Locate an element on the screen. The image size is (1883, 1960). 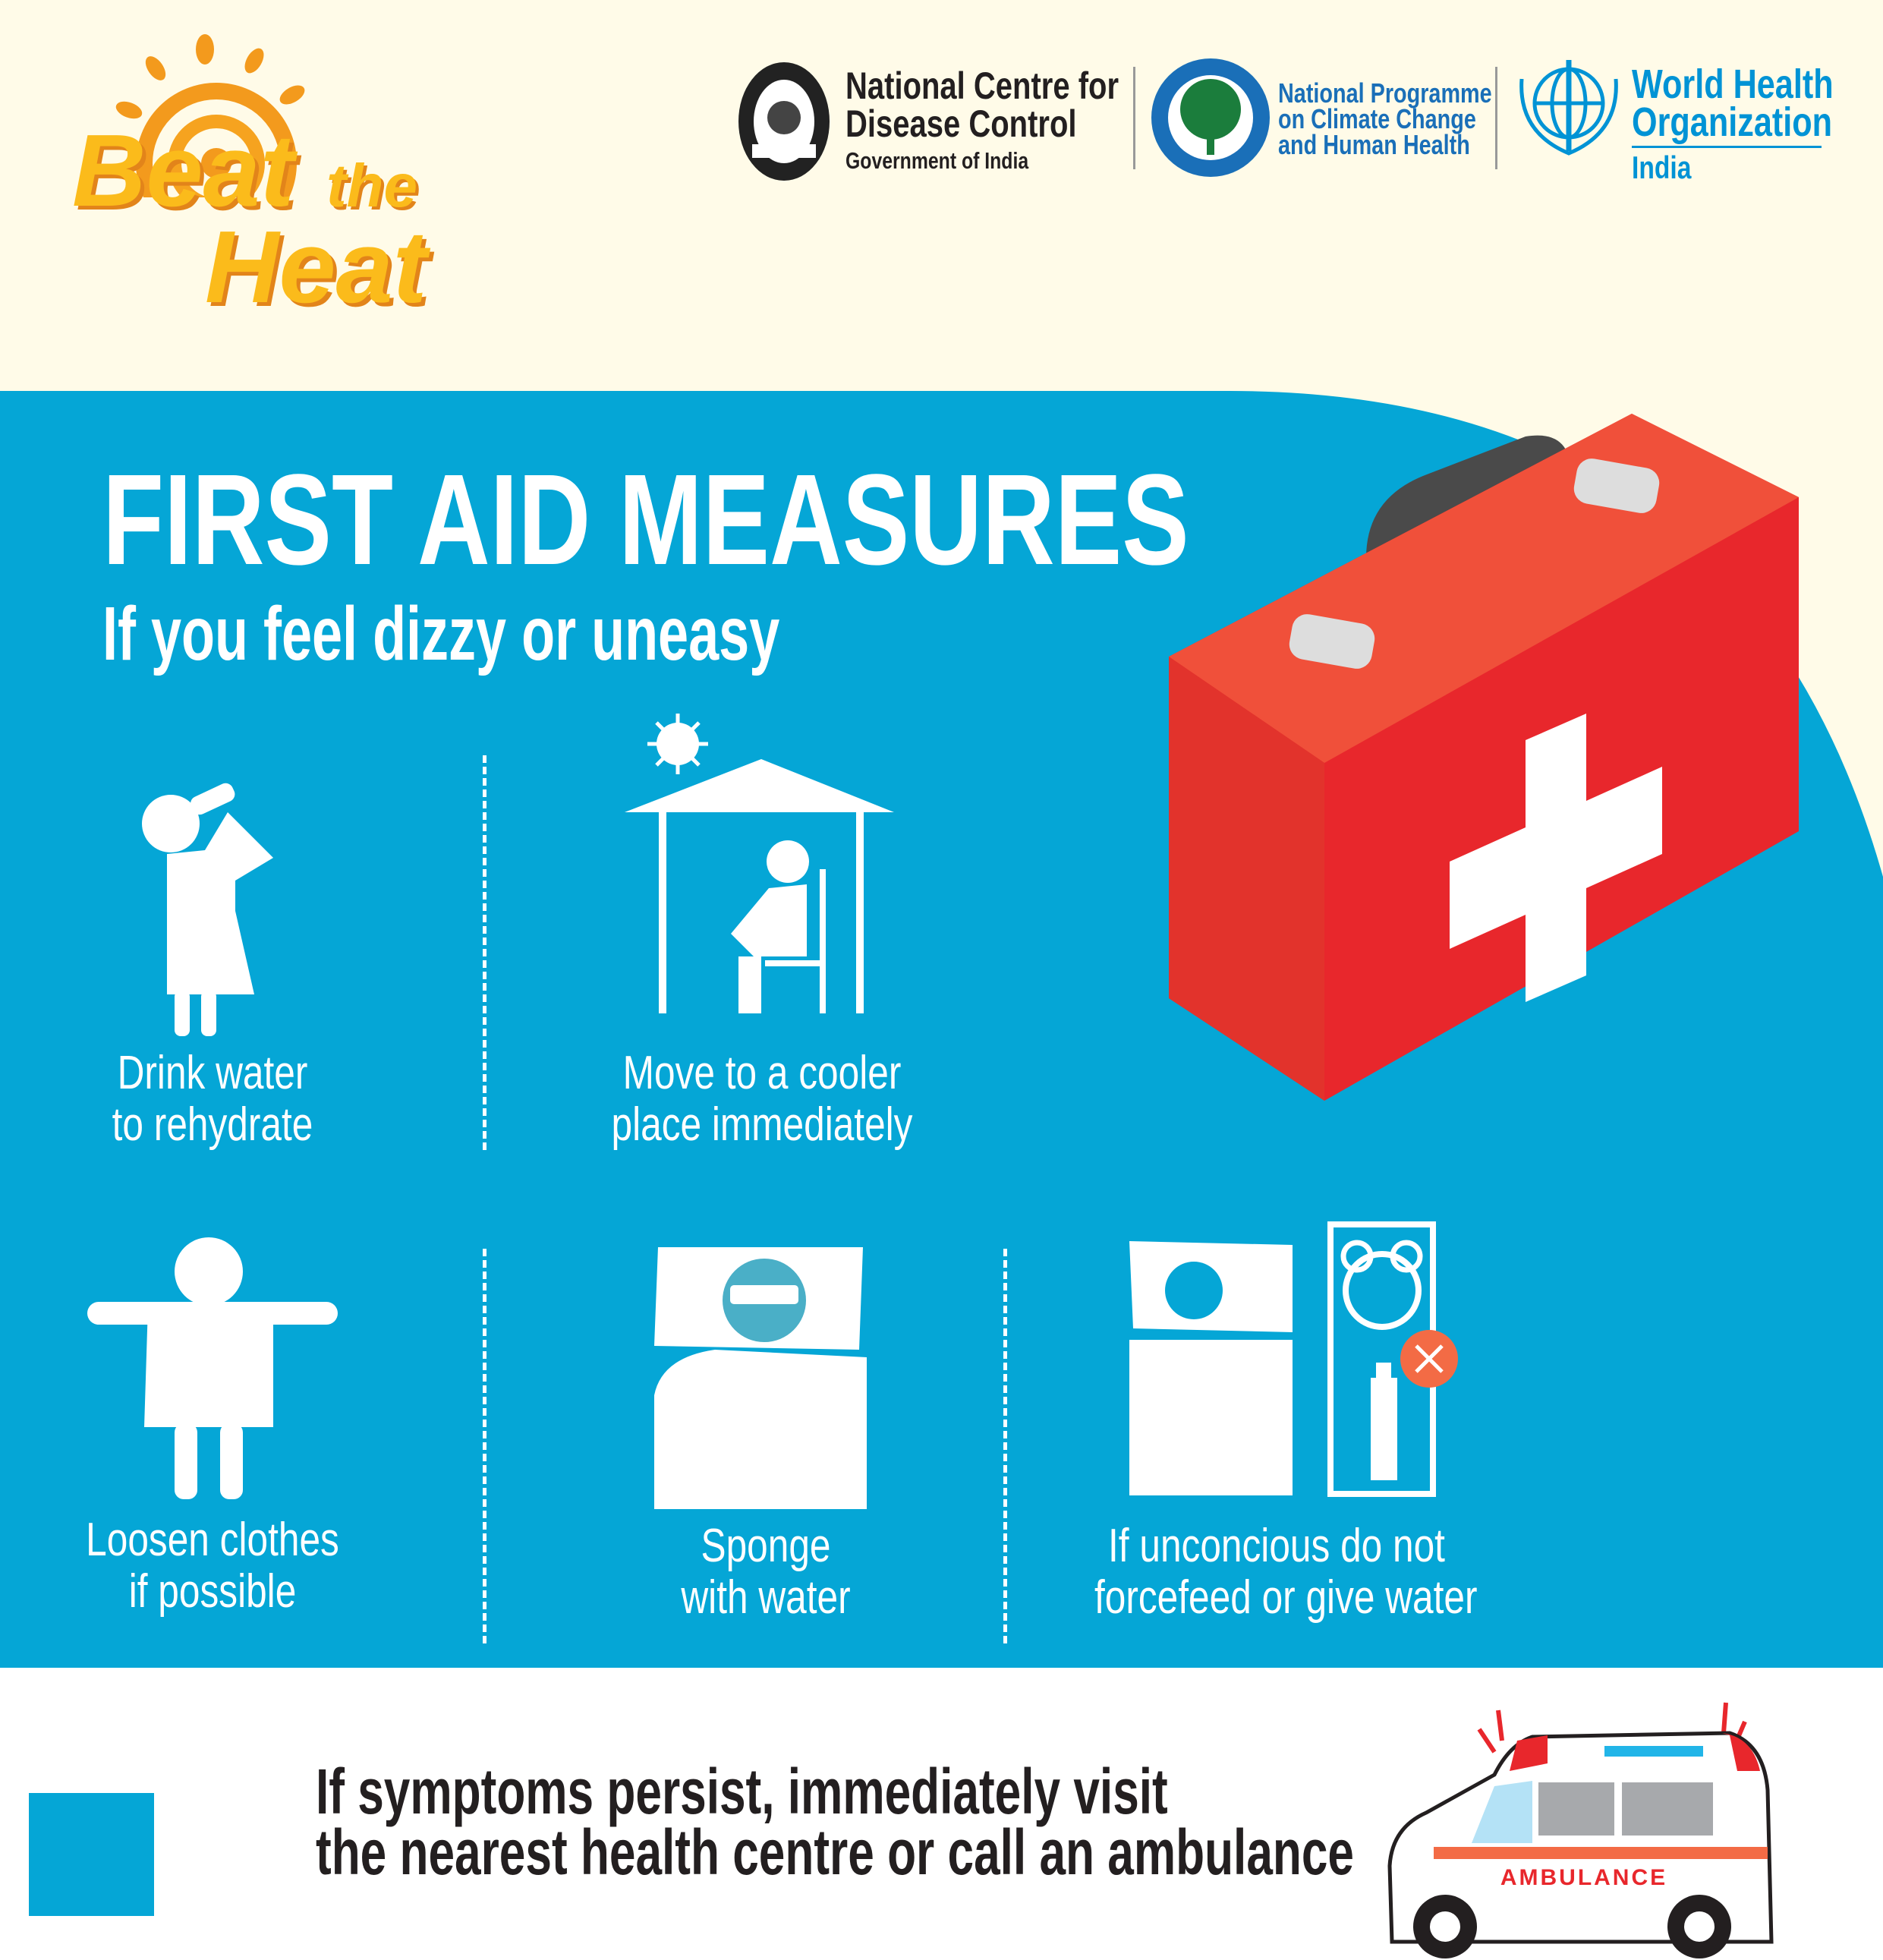
npcchh-line2: on Climate Change is located at coordinates (1377, 118).